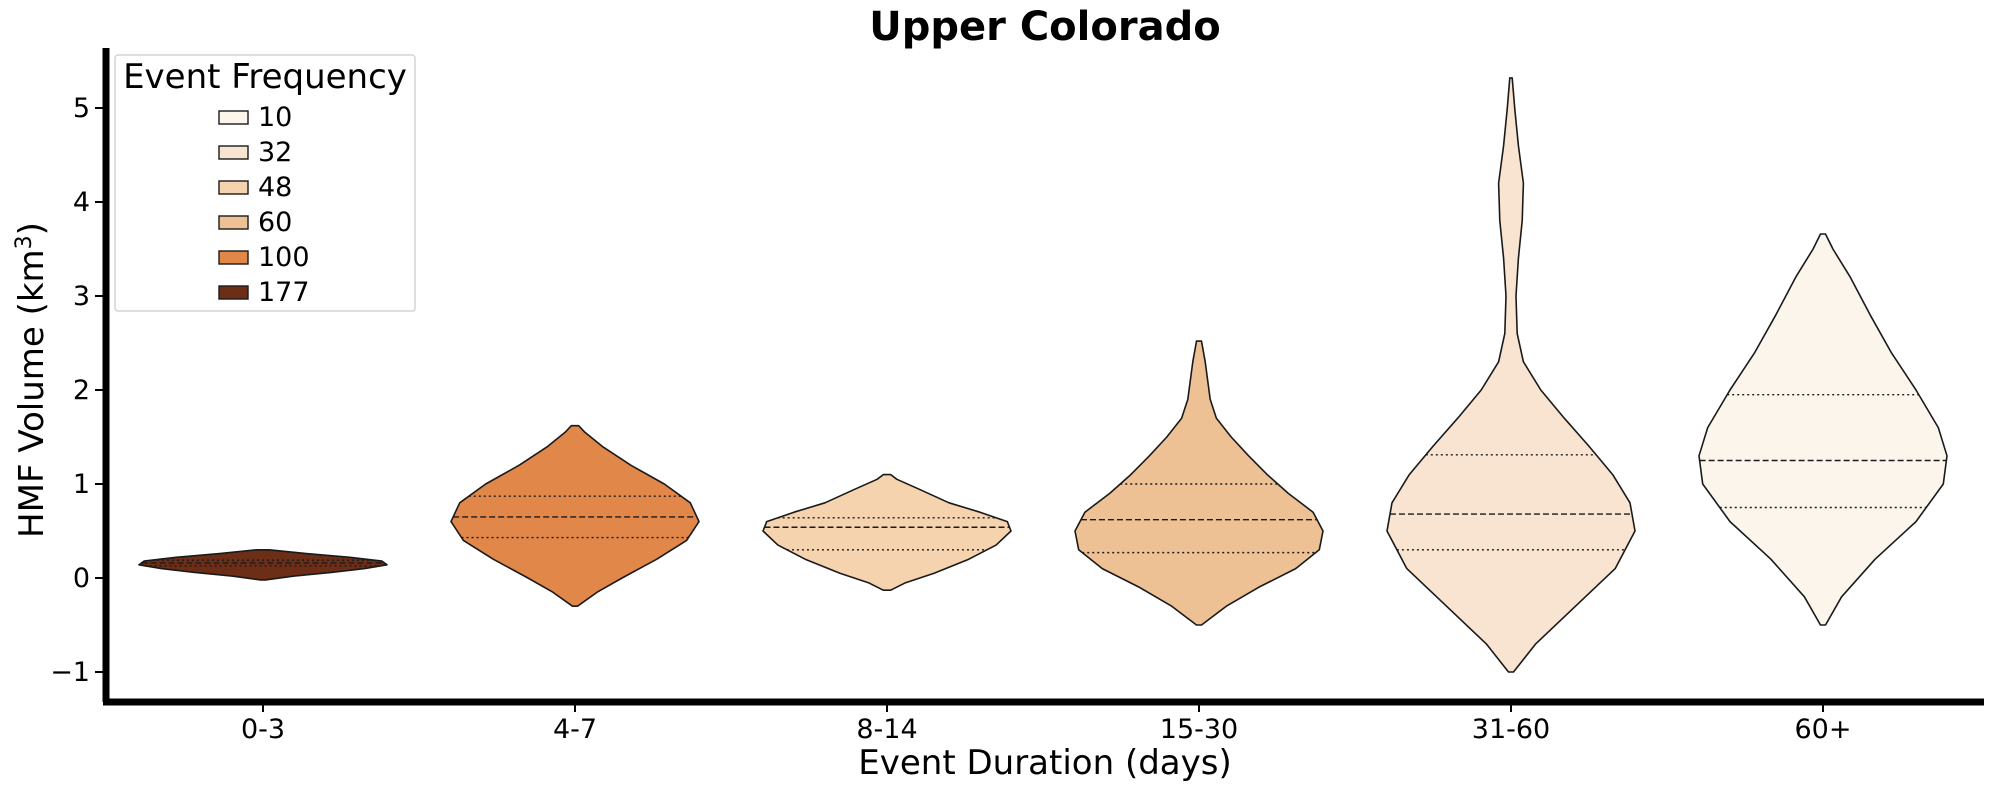 The image size is (1990, 789). Describe the element at coordinates (886, 729) in the screenshot. I see `x-tick-label: 8-14` at that location.